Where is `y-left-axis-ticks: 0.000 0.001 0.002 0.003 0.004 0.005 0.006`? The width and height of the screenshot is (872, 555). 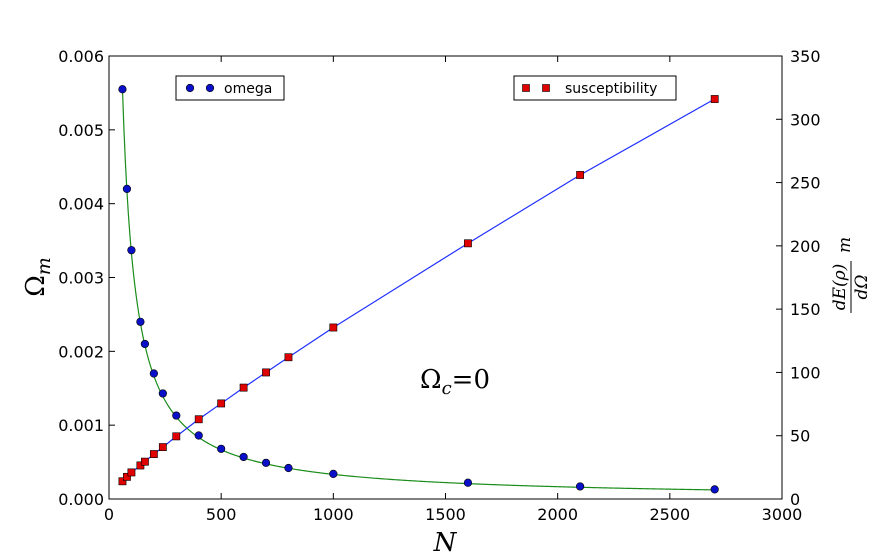 y-left-axis-ticks: 0.000 0.001 0.002 0.003 0.004 0.005 0.006 is located at coordinates (86, 278).